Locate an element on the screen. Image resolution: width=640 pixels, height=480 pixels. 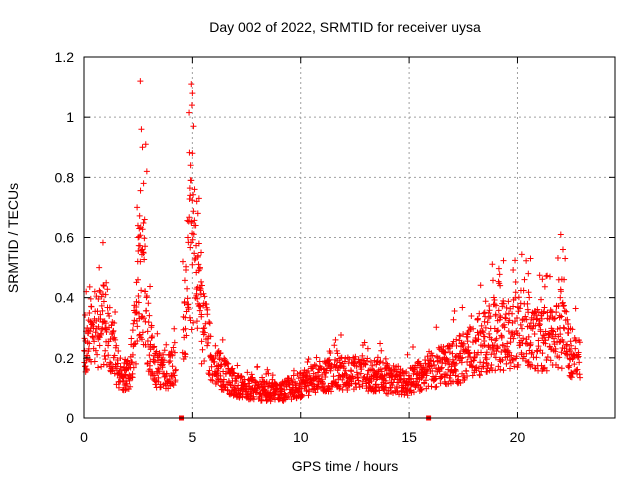
y-tick-label: 0.6 is located at coordinates (65, 238).